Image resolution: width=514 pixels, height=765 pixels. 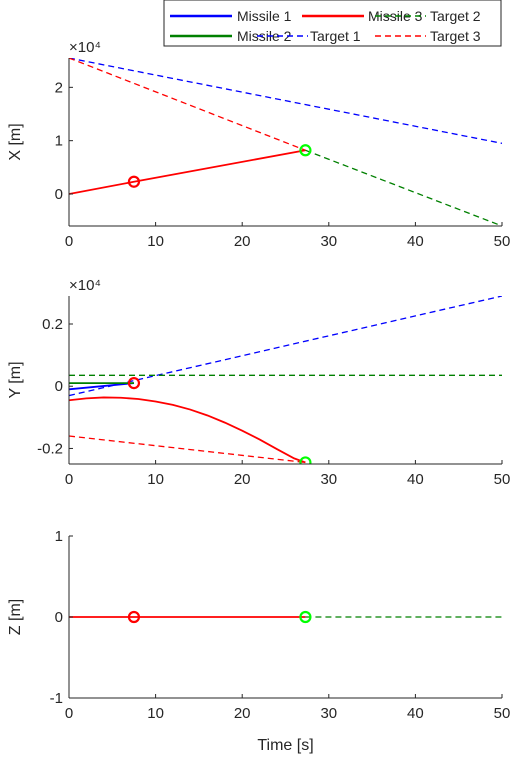 I want to click on legend-label-missile-2: Missile 2, so click(x=264, y=36).